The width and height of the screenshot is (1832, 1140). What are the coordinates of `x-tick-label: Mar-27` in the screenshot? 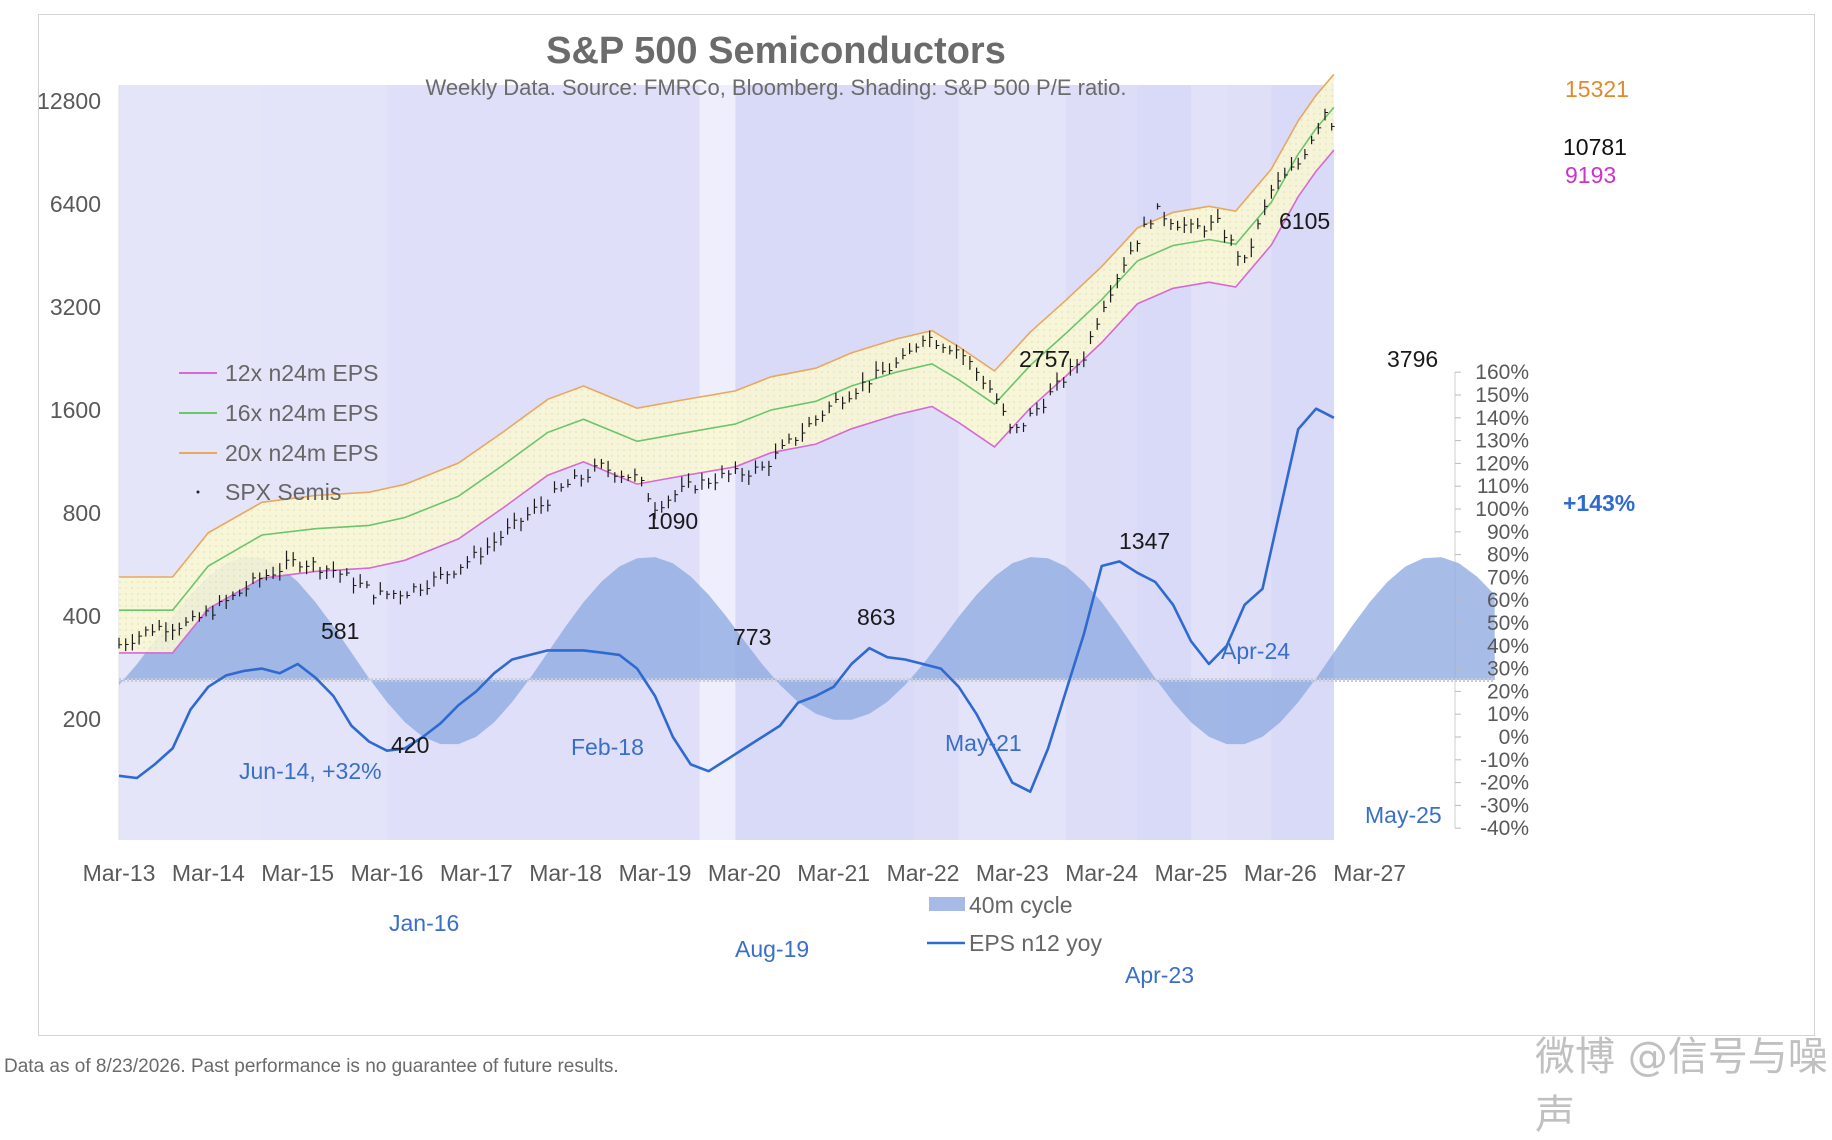 It's located at (1369, 873).